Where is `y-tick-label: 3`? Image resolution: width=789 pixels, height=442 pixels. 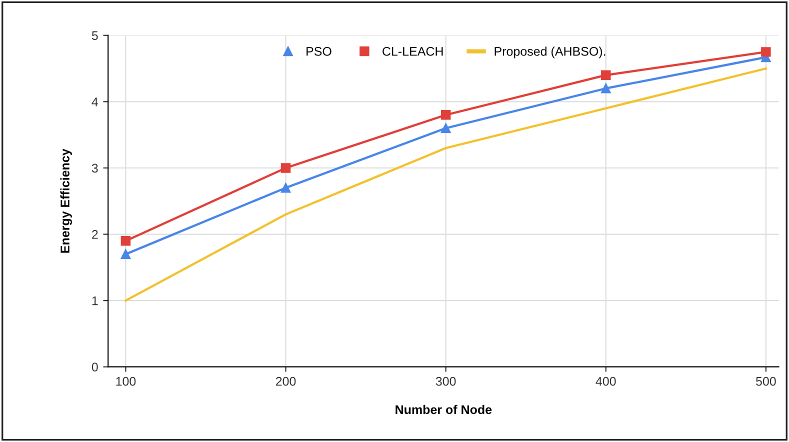
y-tick-label: 3 is located at coordinates (95, 168).